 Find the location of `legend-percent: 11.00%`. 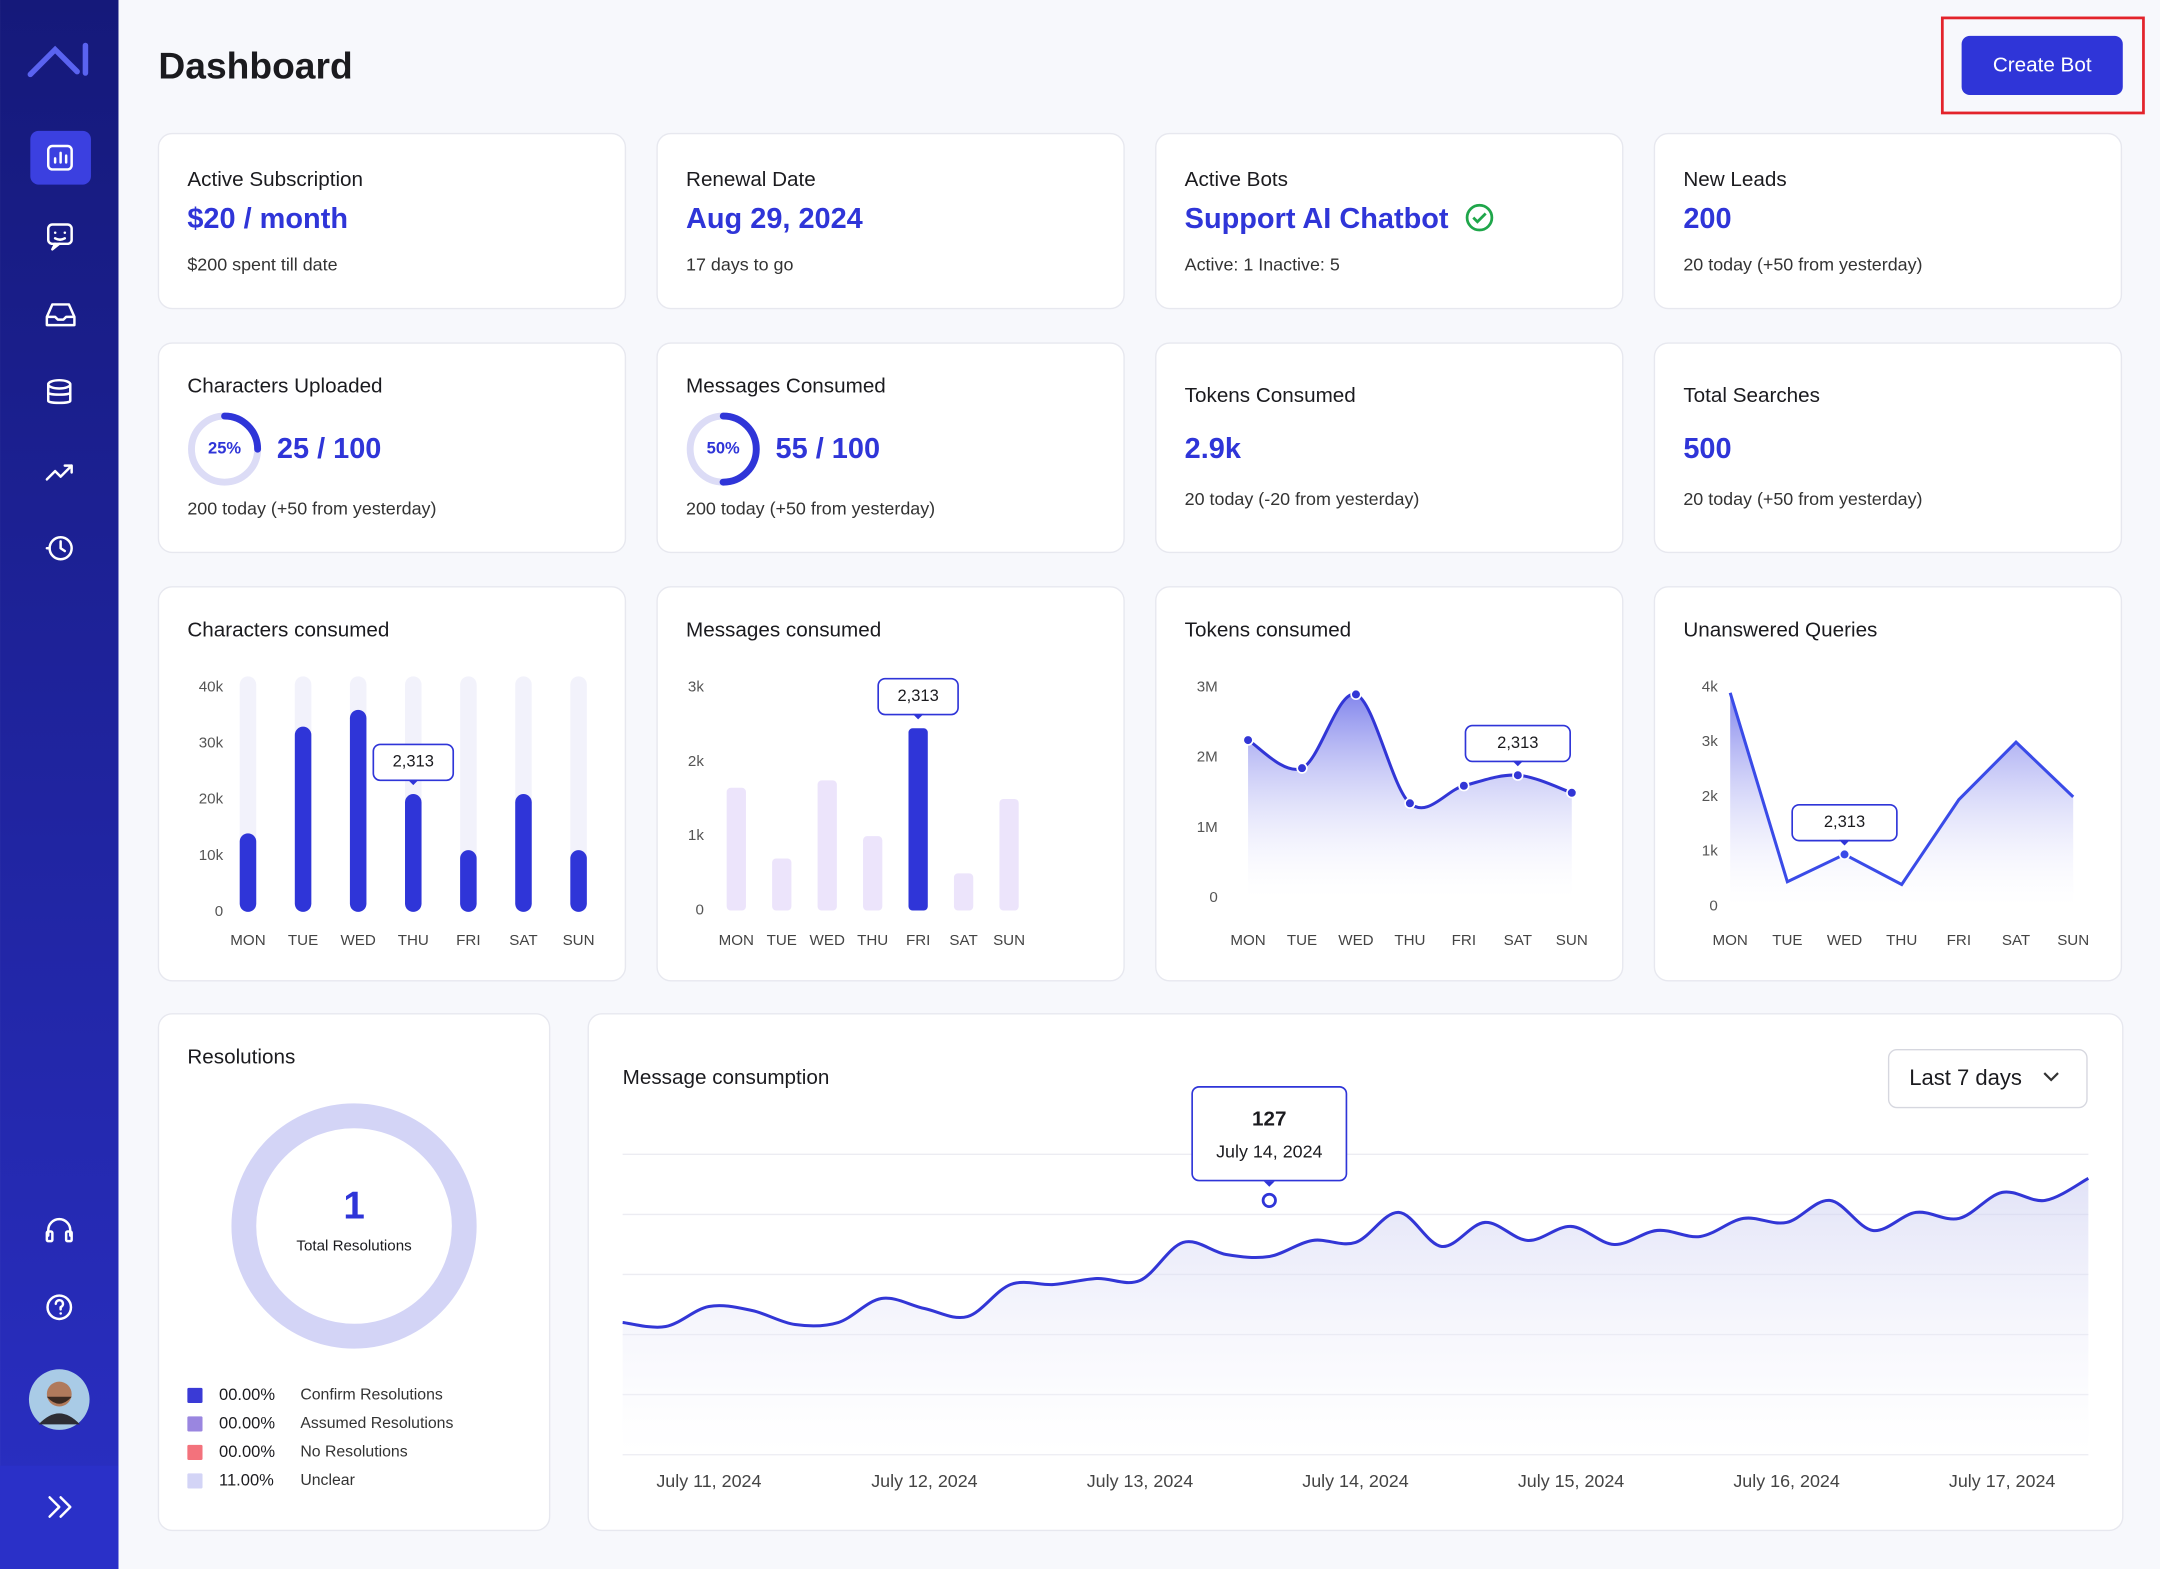

legend-percent: 11.00% is located at coordinates (246, 1479).